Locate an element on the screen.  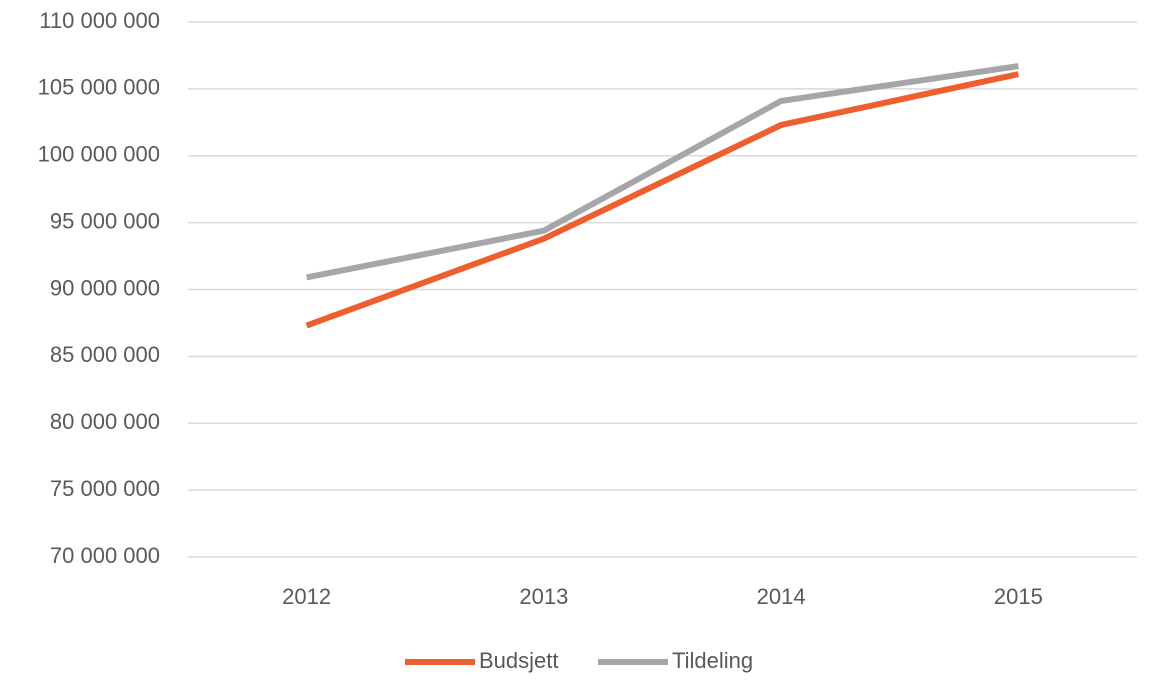
y-tick-label: 75 000 000 is located at coordinates (105, 488).